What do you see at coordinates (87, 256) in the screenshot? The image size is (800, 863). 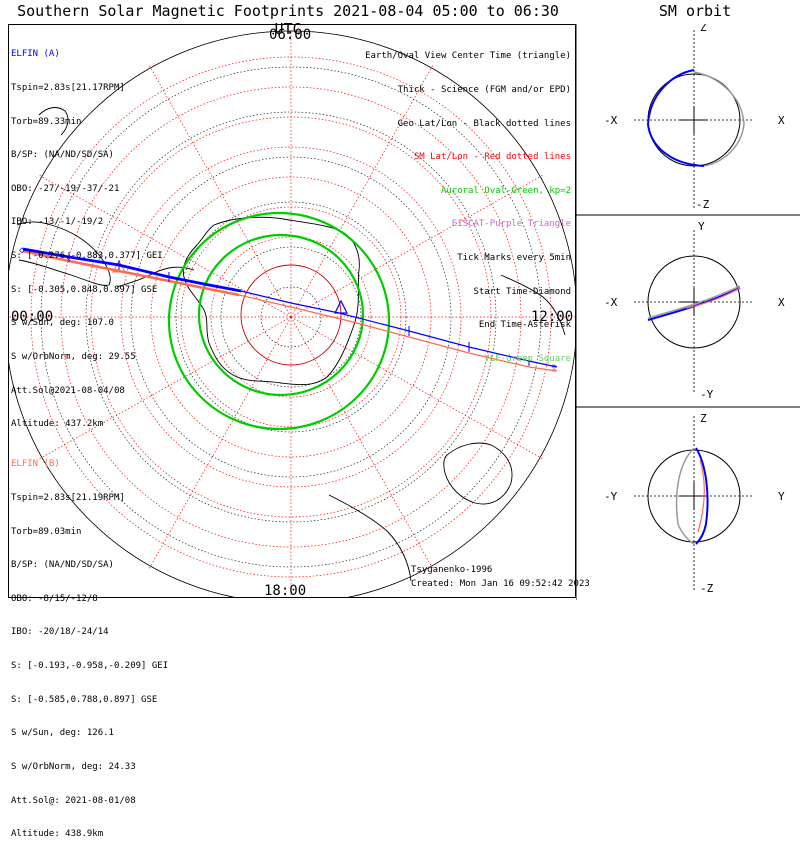 I see `elfin-a-line: S: [-0.276,-0.883,0.377] GEI` at bounding box center [87, 256].